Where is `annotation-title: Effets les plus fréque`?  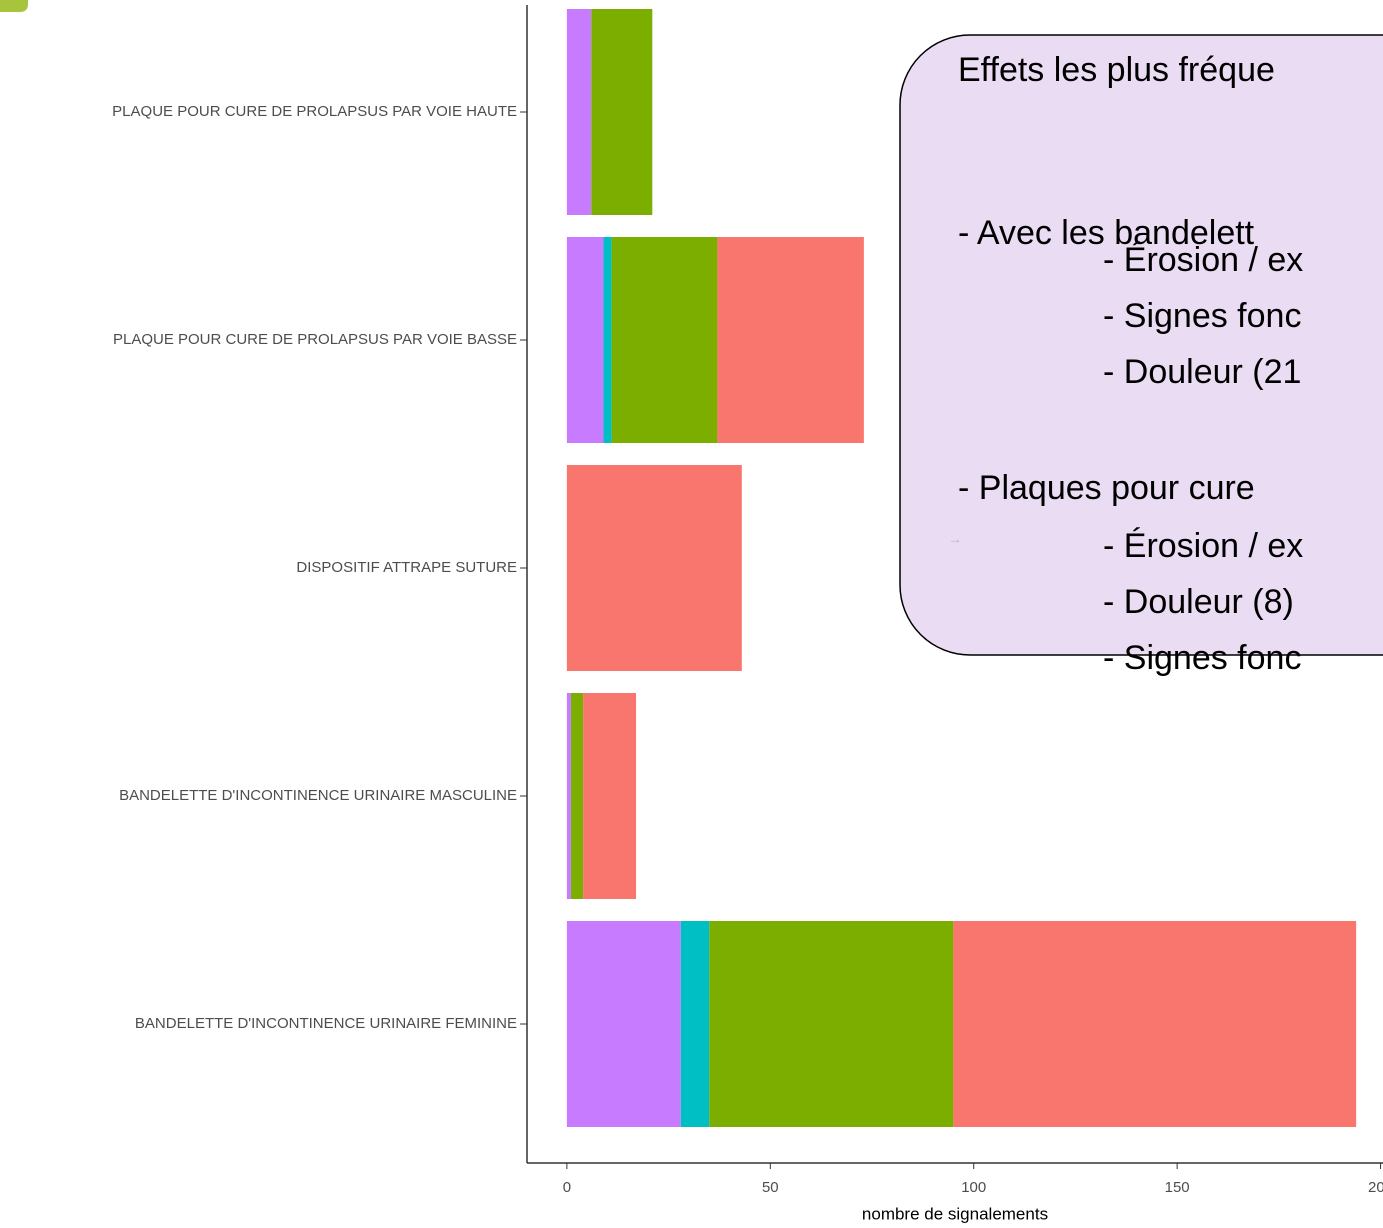
annotation-title: Effets les plus fréque is located at coordinates (1116, 70).